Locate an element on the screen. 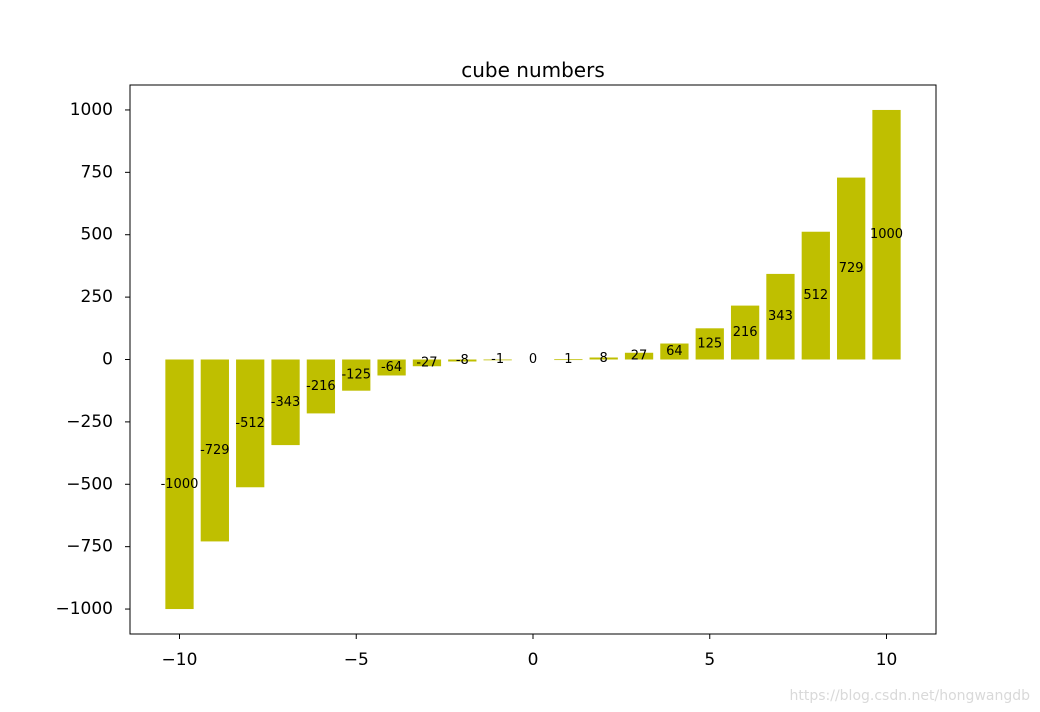 The image size is (1040, 712). bar-value-label: -1000 is located at coordinates (180, 484).